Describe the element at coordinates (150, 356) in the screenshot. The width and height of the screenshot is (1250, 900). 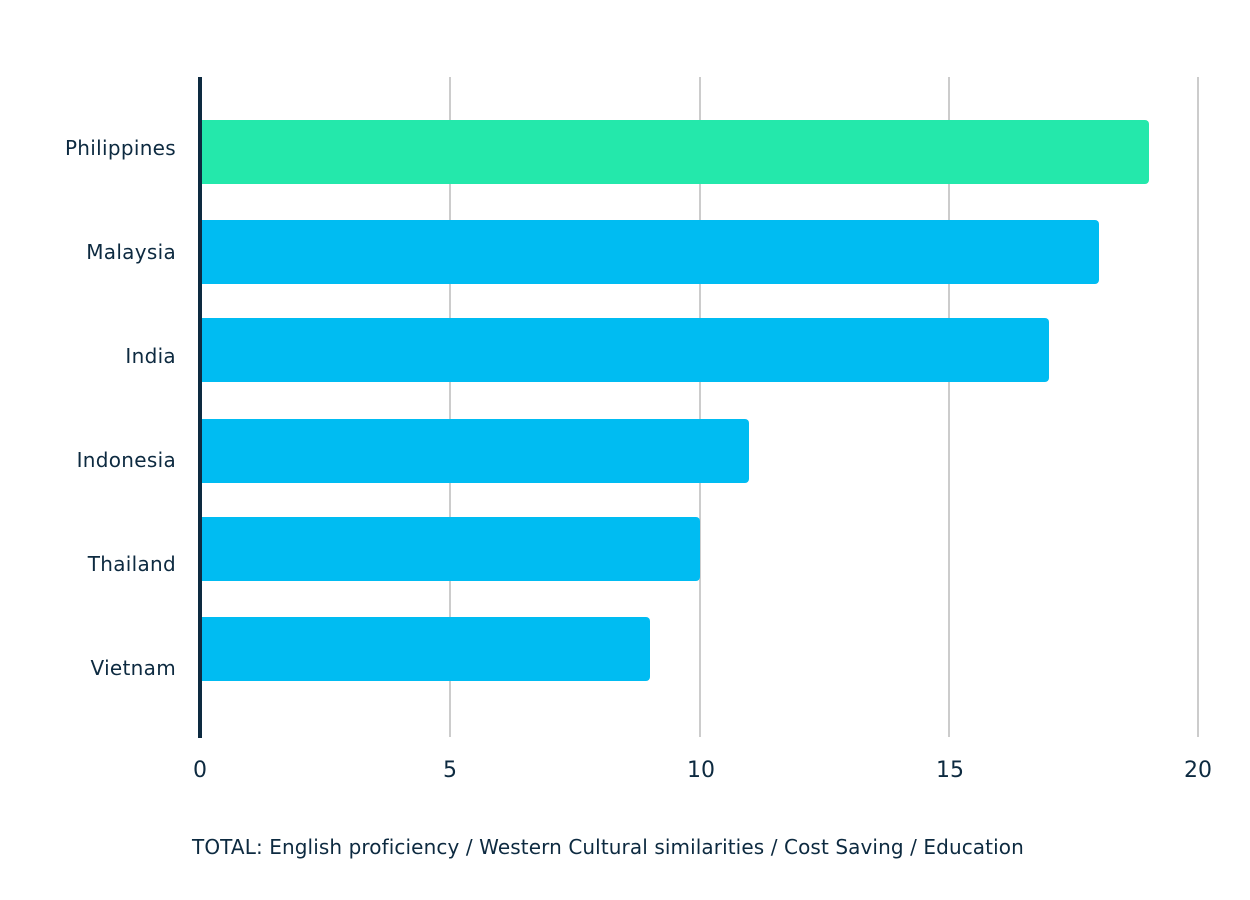
I see `category-label: India` at that location.